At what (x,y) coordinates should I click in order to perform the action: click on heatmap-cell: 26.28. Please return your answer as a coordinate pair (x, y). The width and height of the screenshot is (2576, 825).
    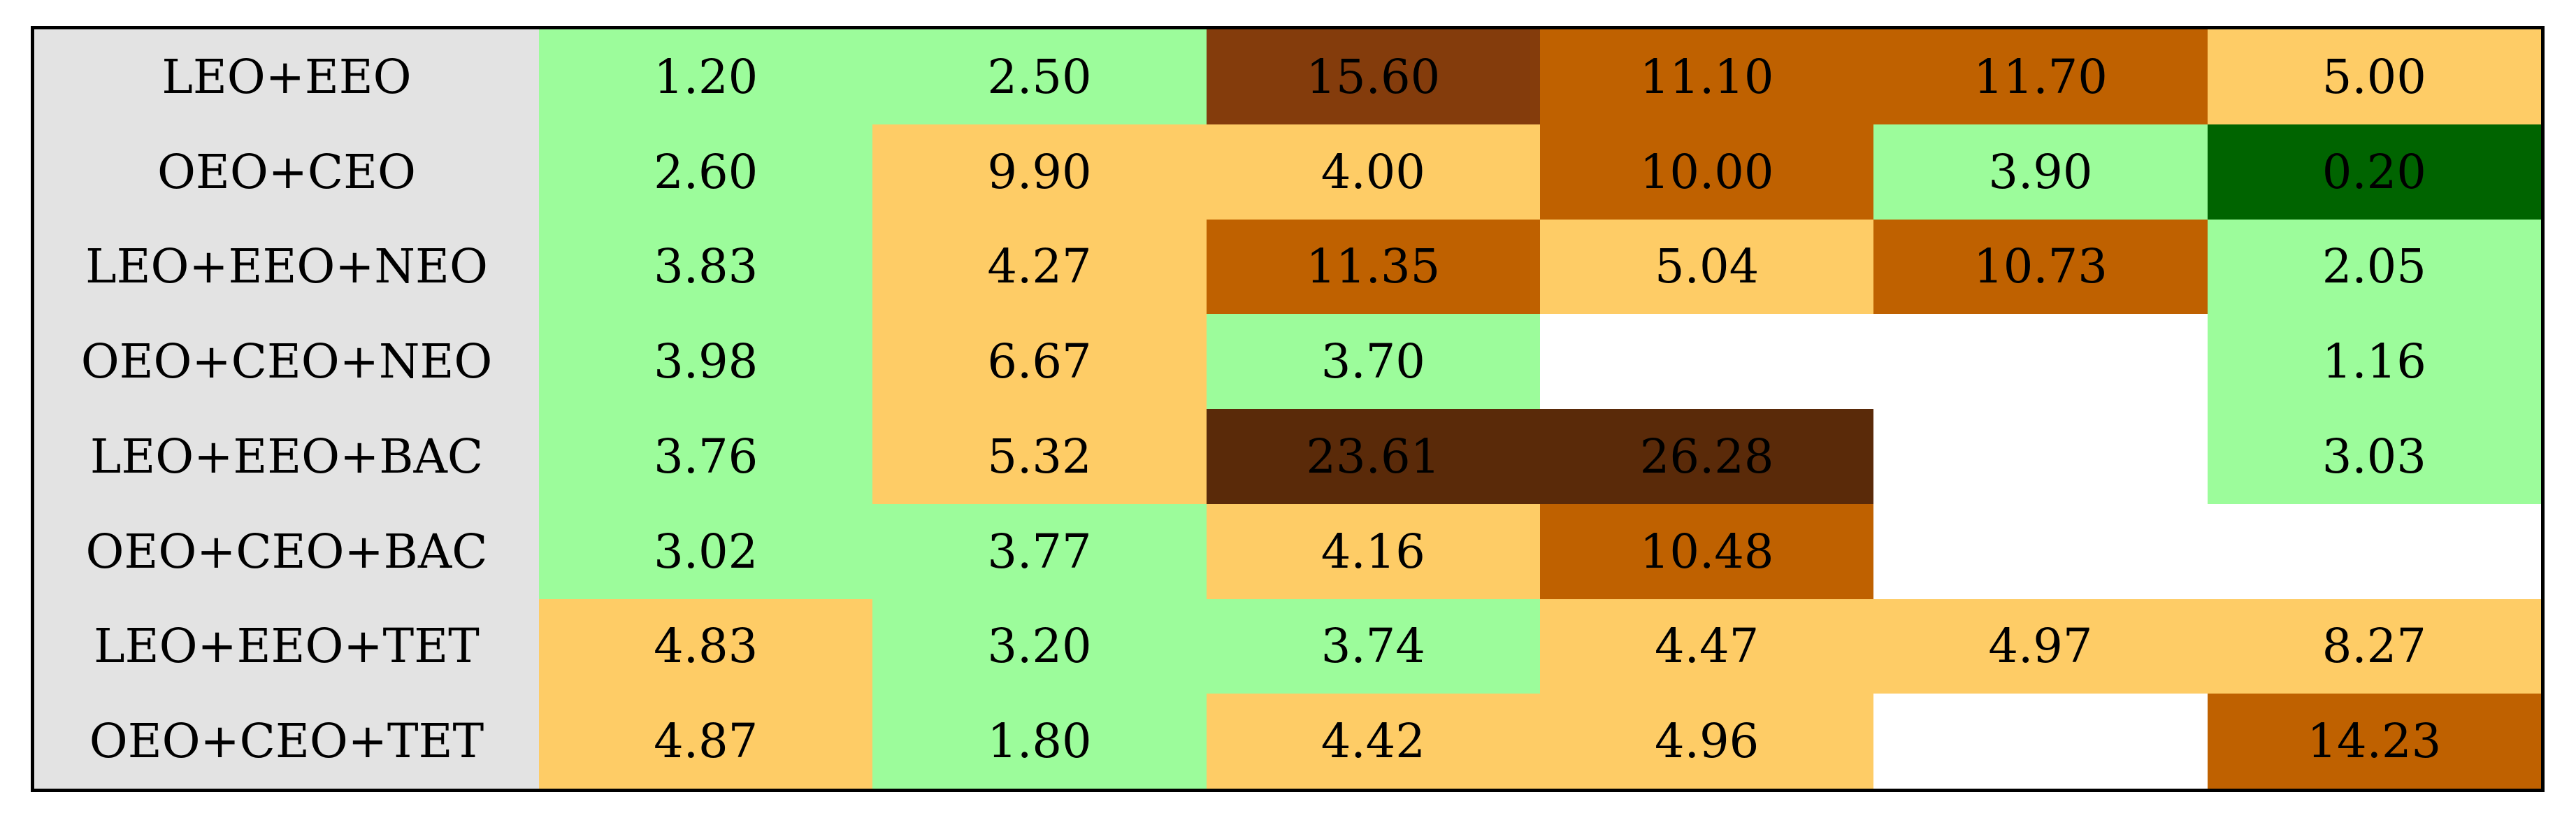
    Looking at the image, I should click on (1706, 457).